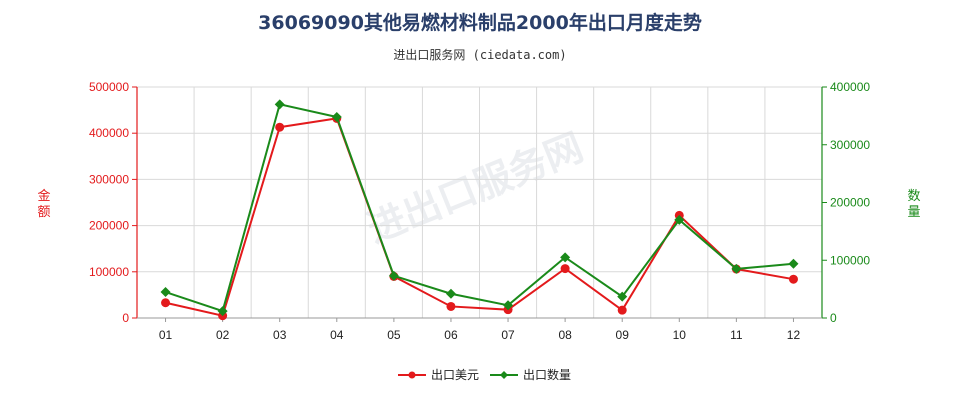 This screenshot has height=400, width=960. Describe the element at coordinates (109, 133) in the screenshot. I see `left-tick-label: 400000` at that location.